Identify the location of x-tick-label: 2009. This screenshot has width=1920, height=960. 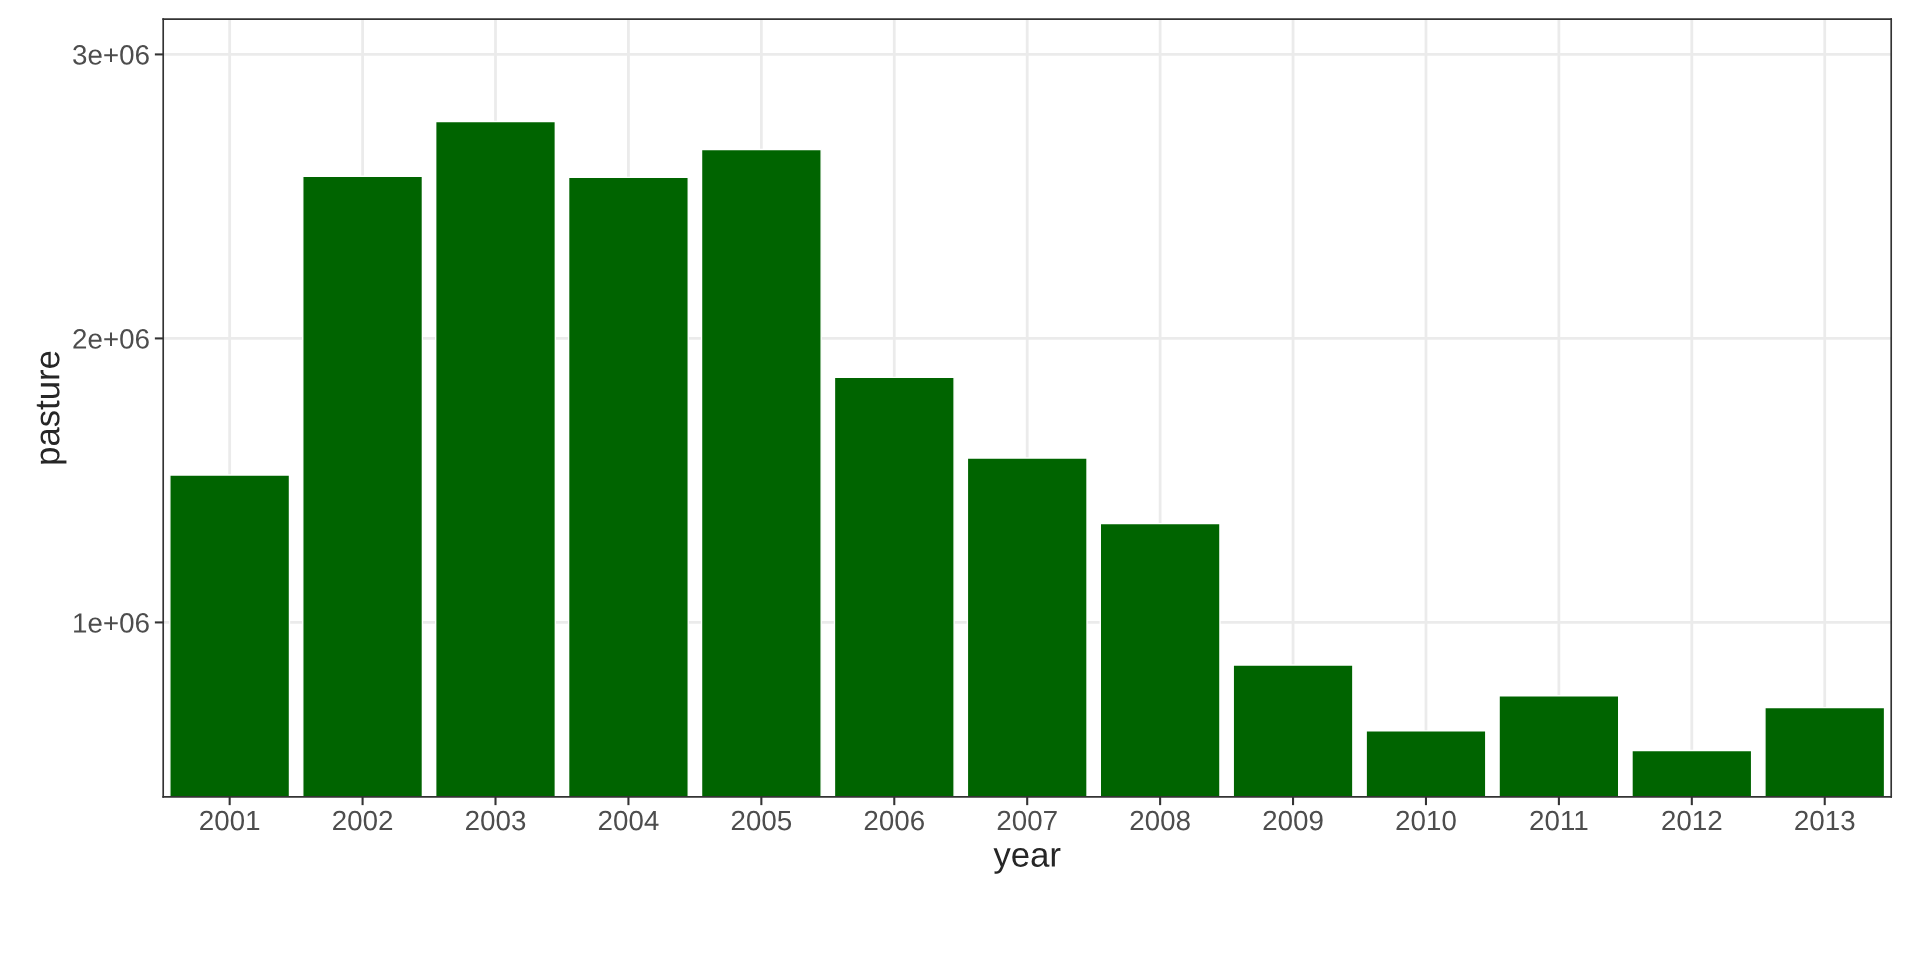
(1293, 820).